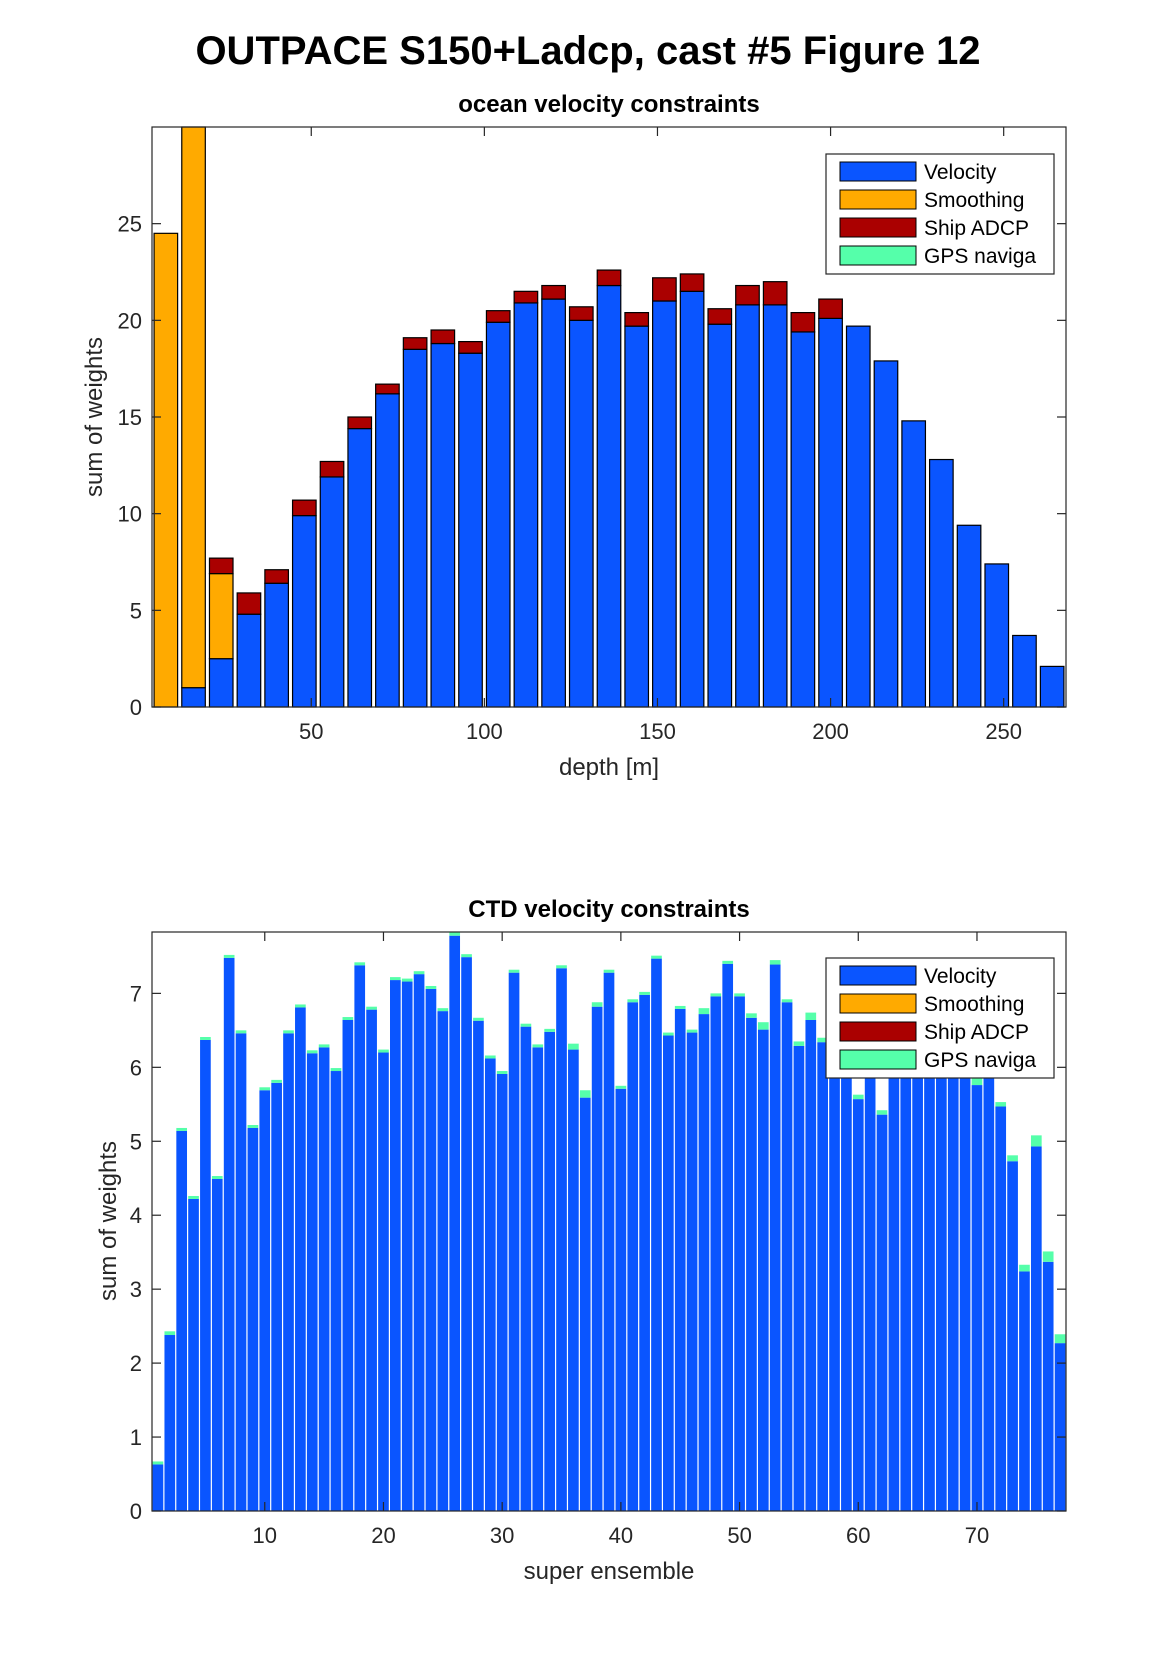 The image size is (1165, 1679). What do you see at coordinates (960, 172) in the screenshot?
I see `legend-label-velocity: Velocity` at bounding box center [960, 172].